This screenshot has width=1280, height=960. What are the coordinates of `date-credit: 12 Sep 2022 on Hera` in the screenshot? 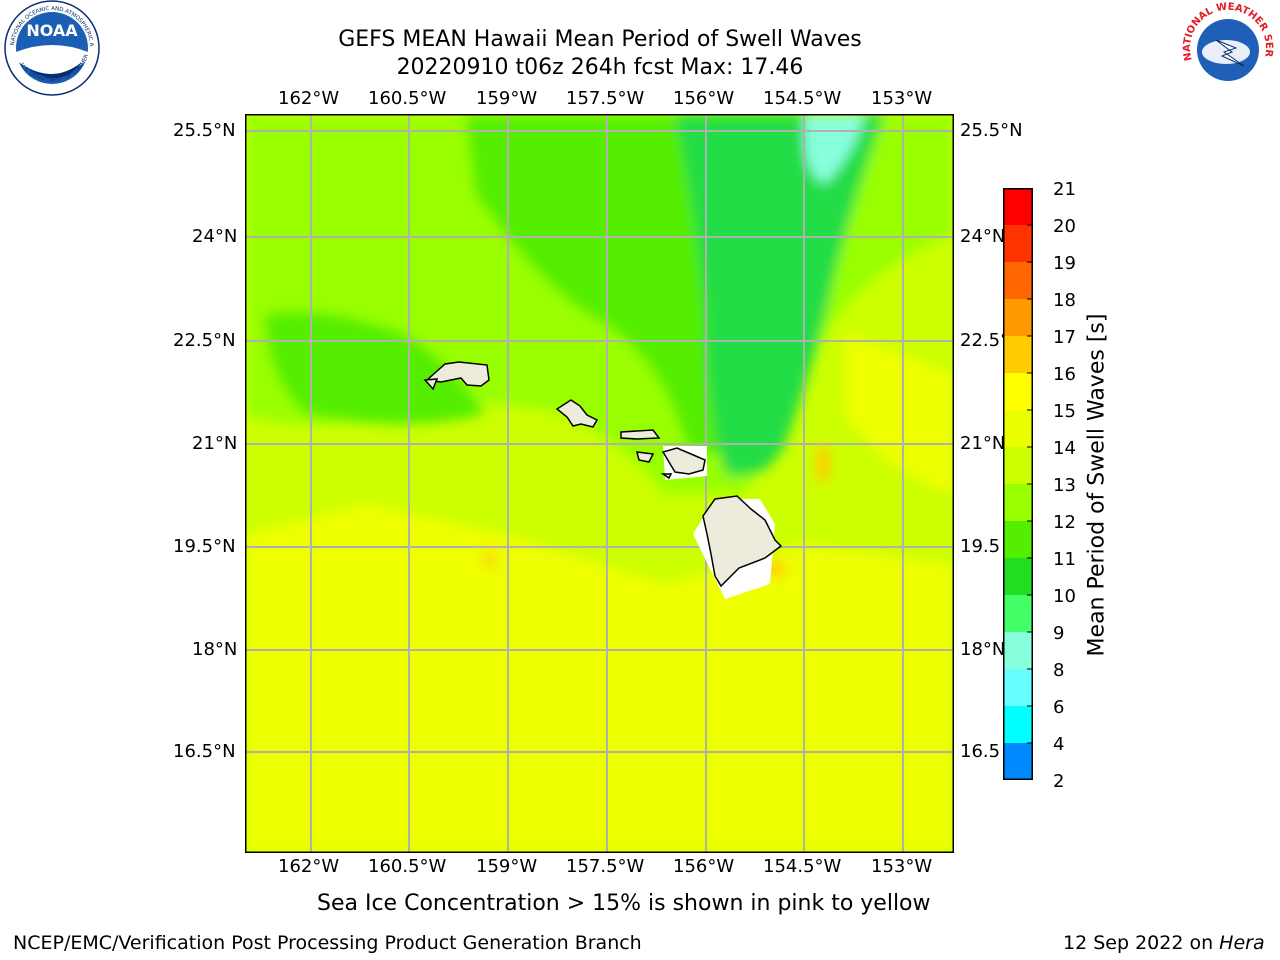 It's located at (1164, 943).